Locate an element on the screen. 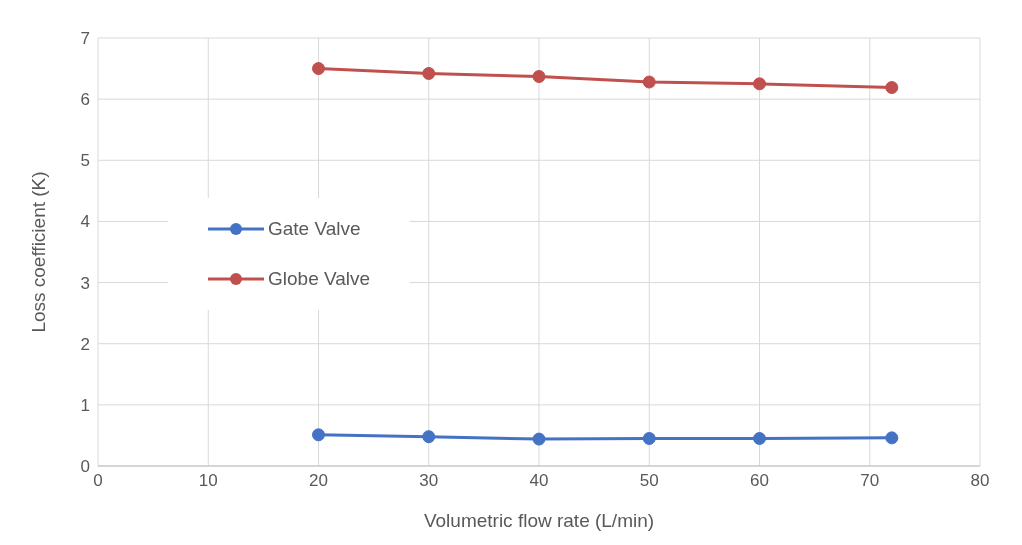 This screenshot has height=545, width=1022. x-tick-label: 0 is located at coordinates (98, 481).